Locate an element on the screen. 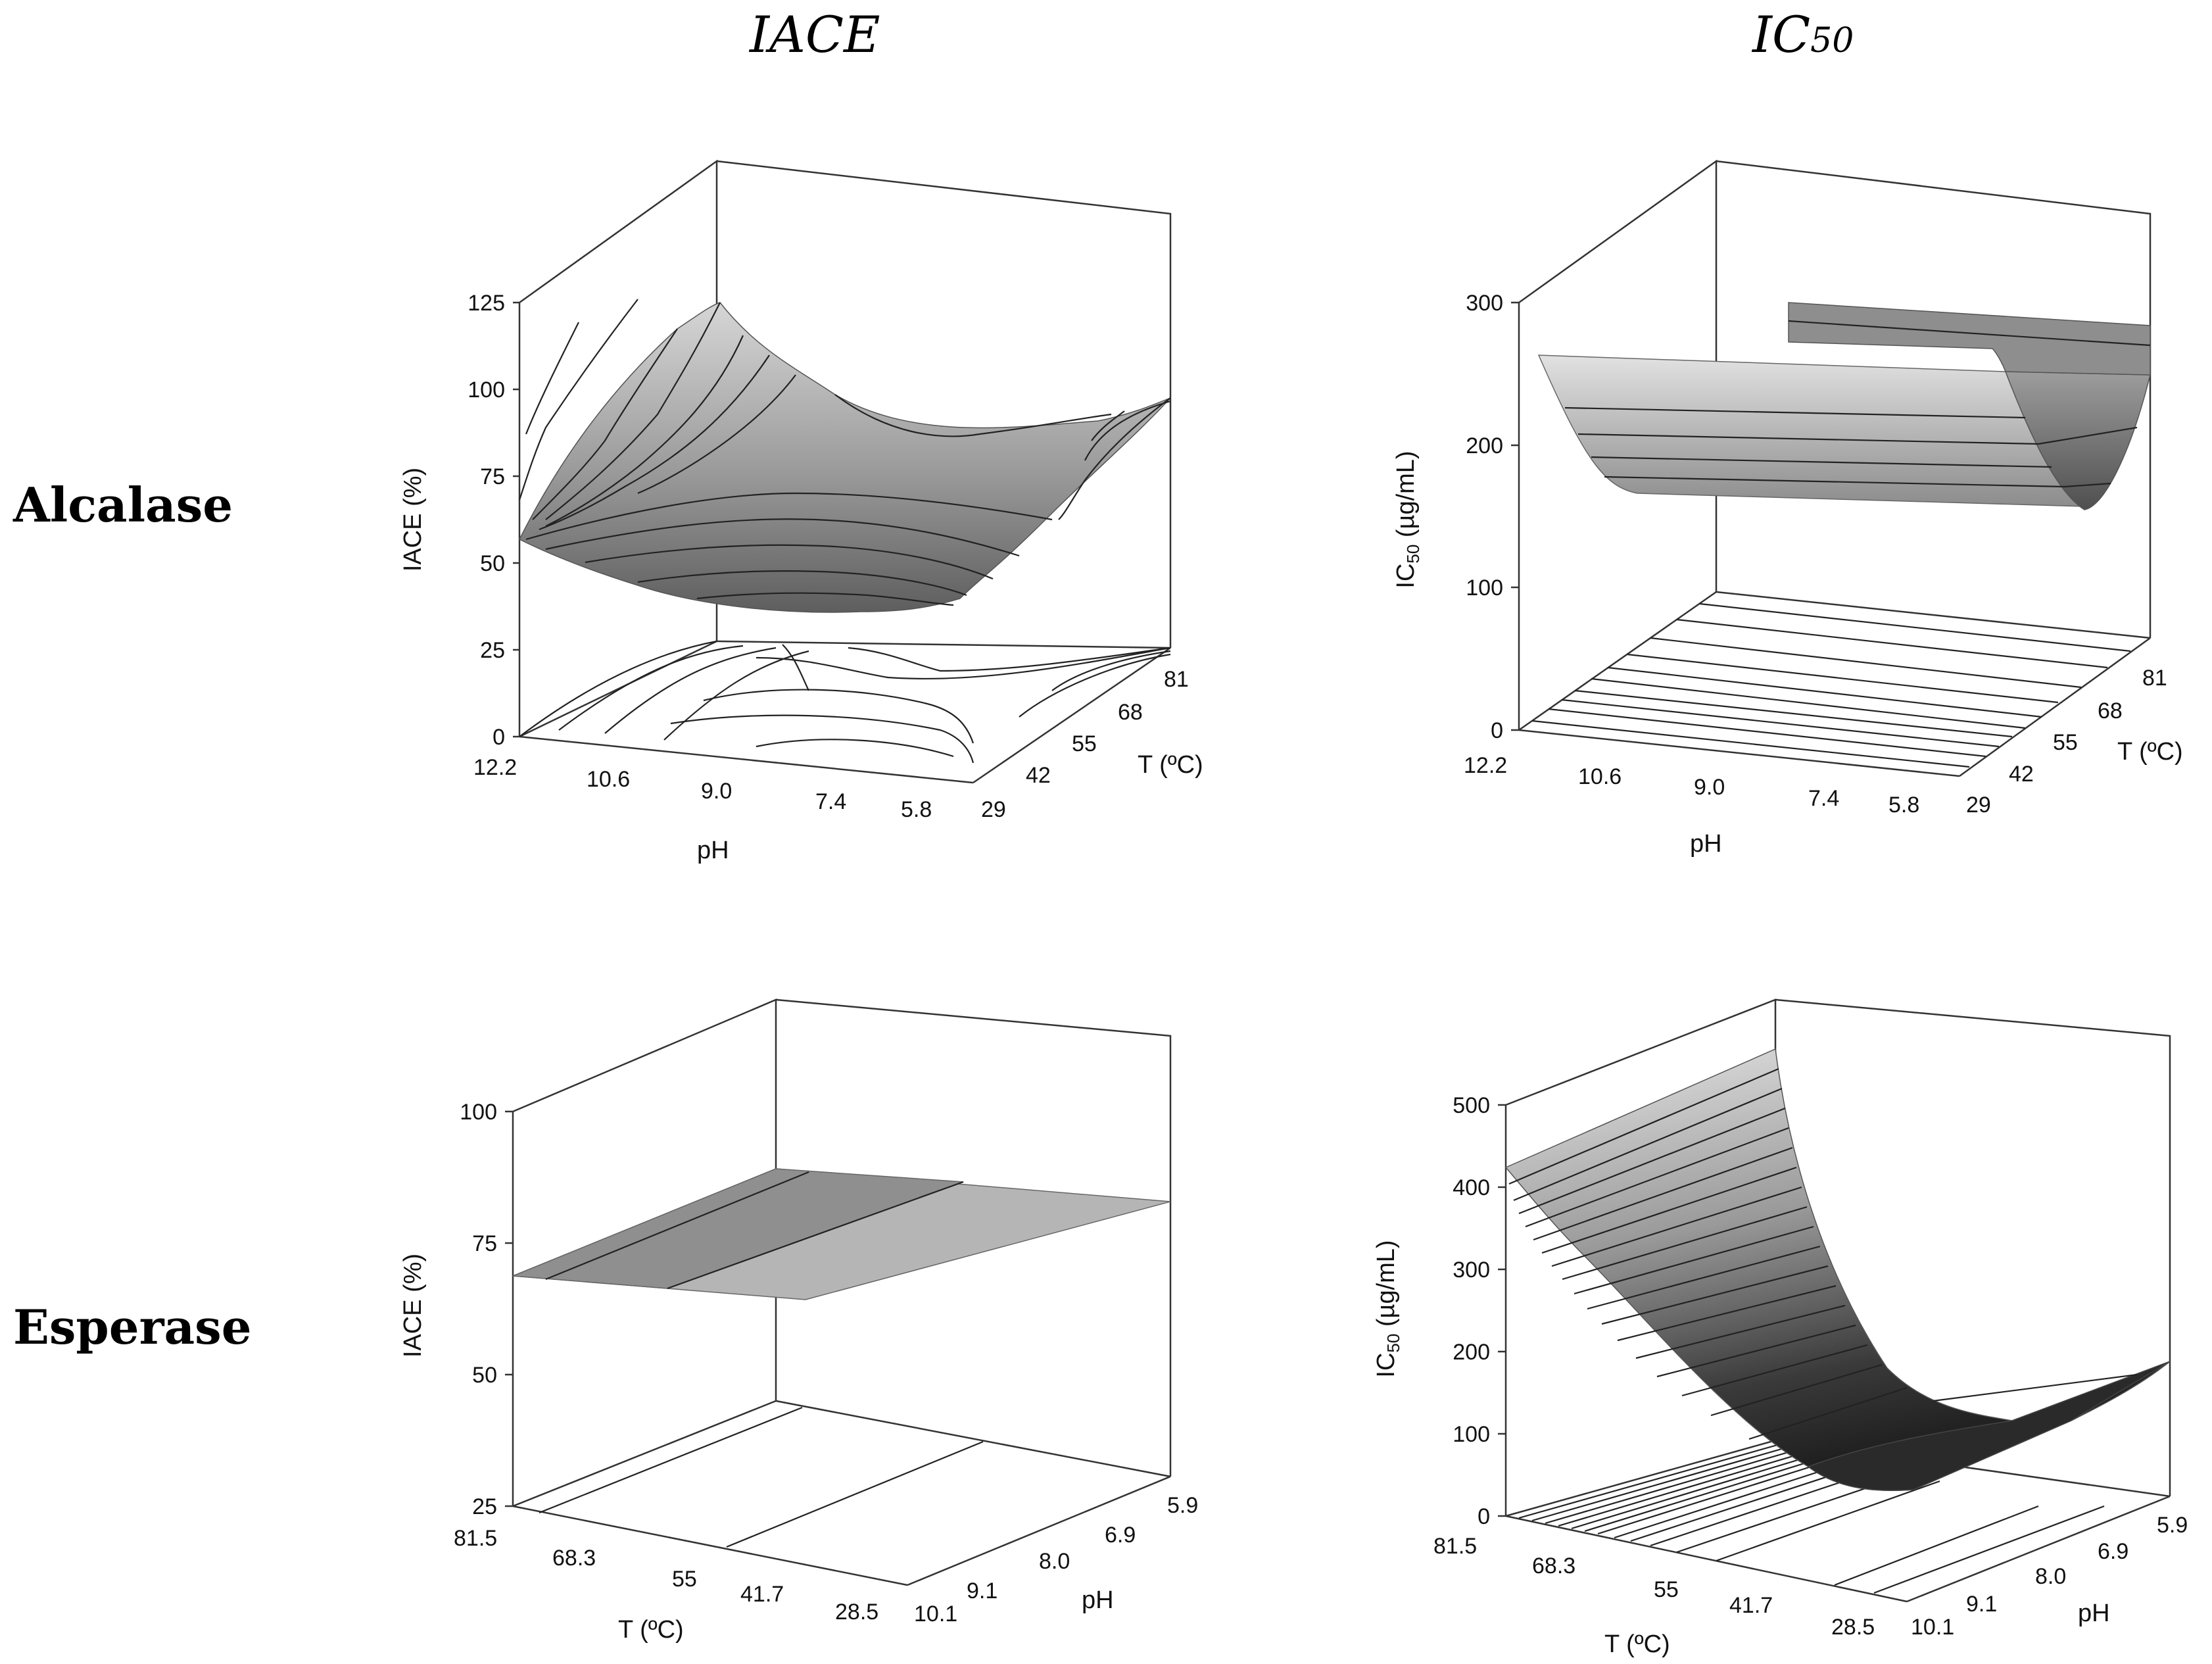 The width and height of the screenshot is (2212, 1664). y-tick-2: 55 is located at coordinates (1084, 743).